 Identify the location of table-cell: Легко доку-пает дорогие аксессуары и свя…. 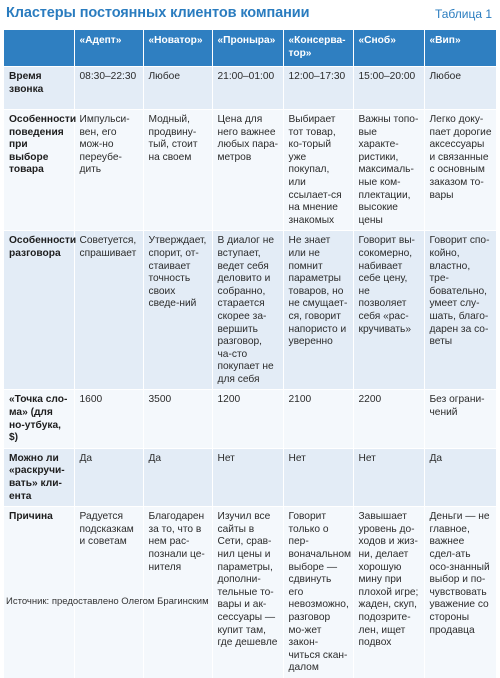
(459, 170).